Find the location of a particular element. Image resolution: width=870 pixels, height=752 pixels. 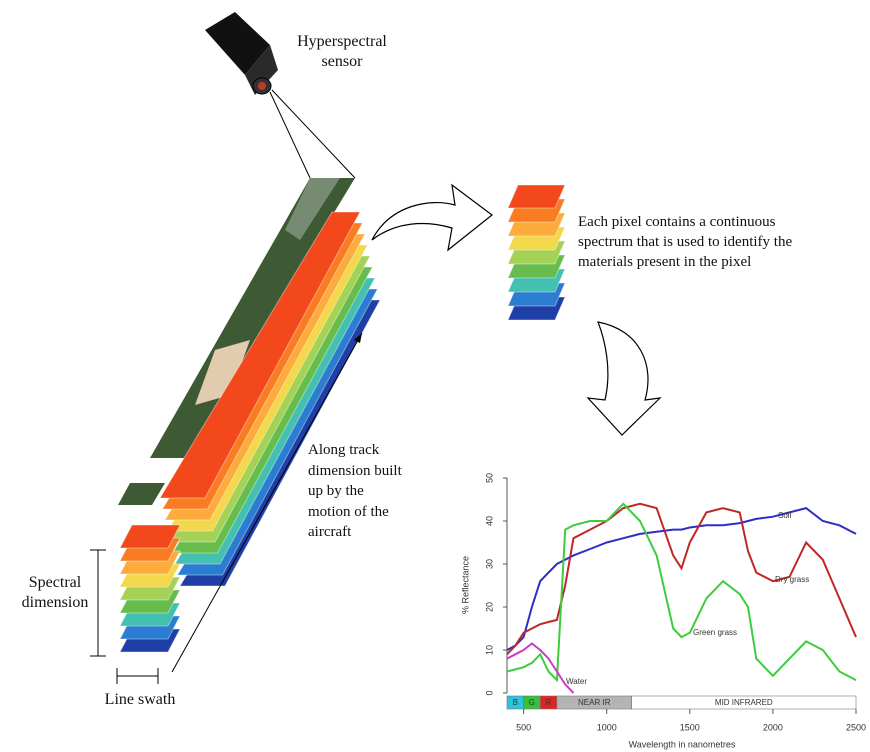

series-label: Dry grass is located at coordinates (792, 579).